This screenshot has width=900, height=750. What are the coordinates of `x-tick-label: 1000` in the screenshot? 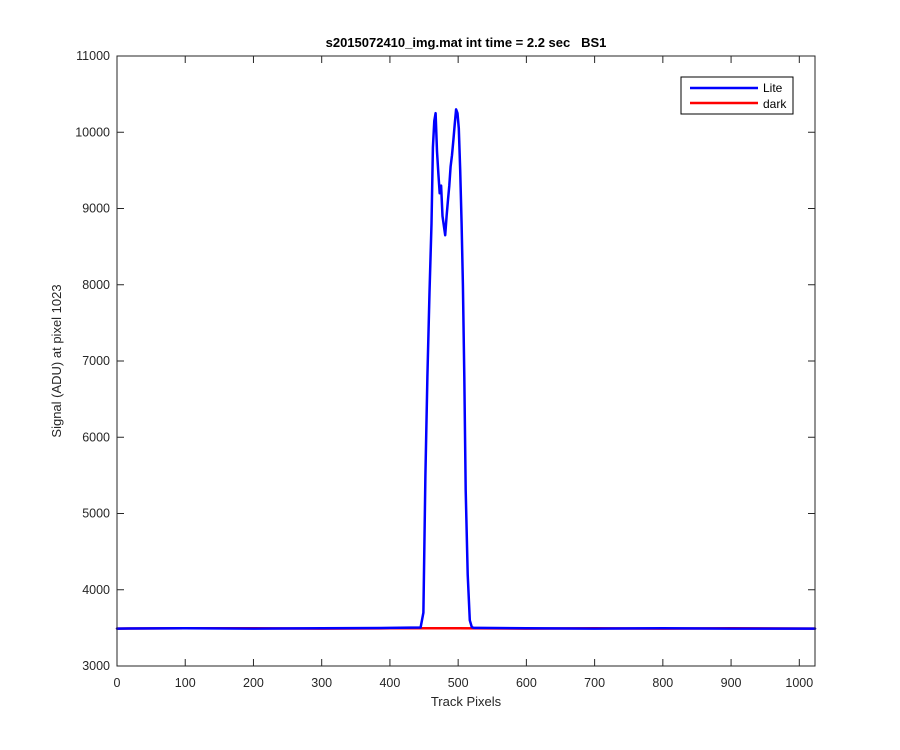 It's located at (799, 683).